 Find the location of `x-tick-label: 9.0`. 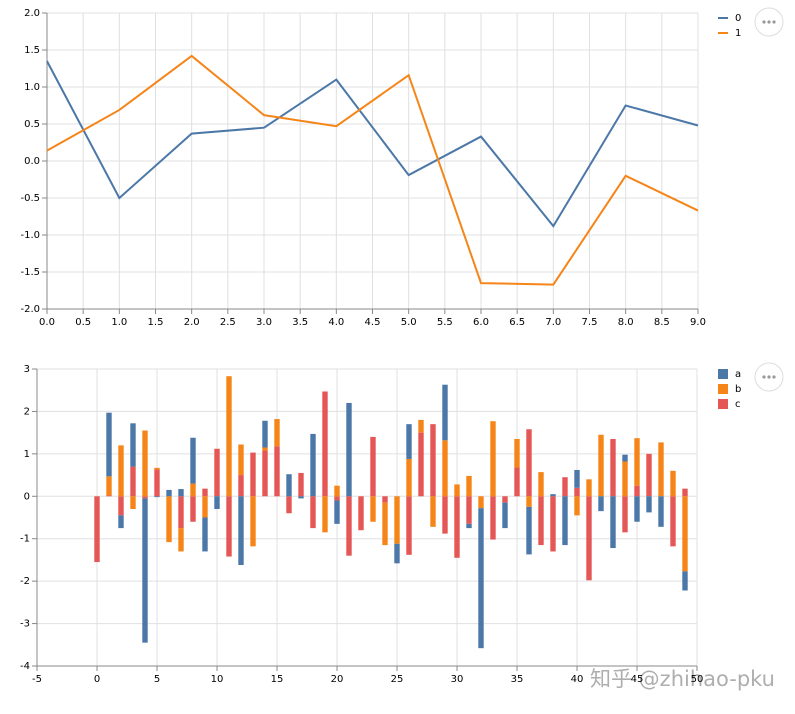

x-tick-label: 9.0 is located at coordinates (698, 322).